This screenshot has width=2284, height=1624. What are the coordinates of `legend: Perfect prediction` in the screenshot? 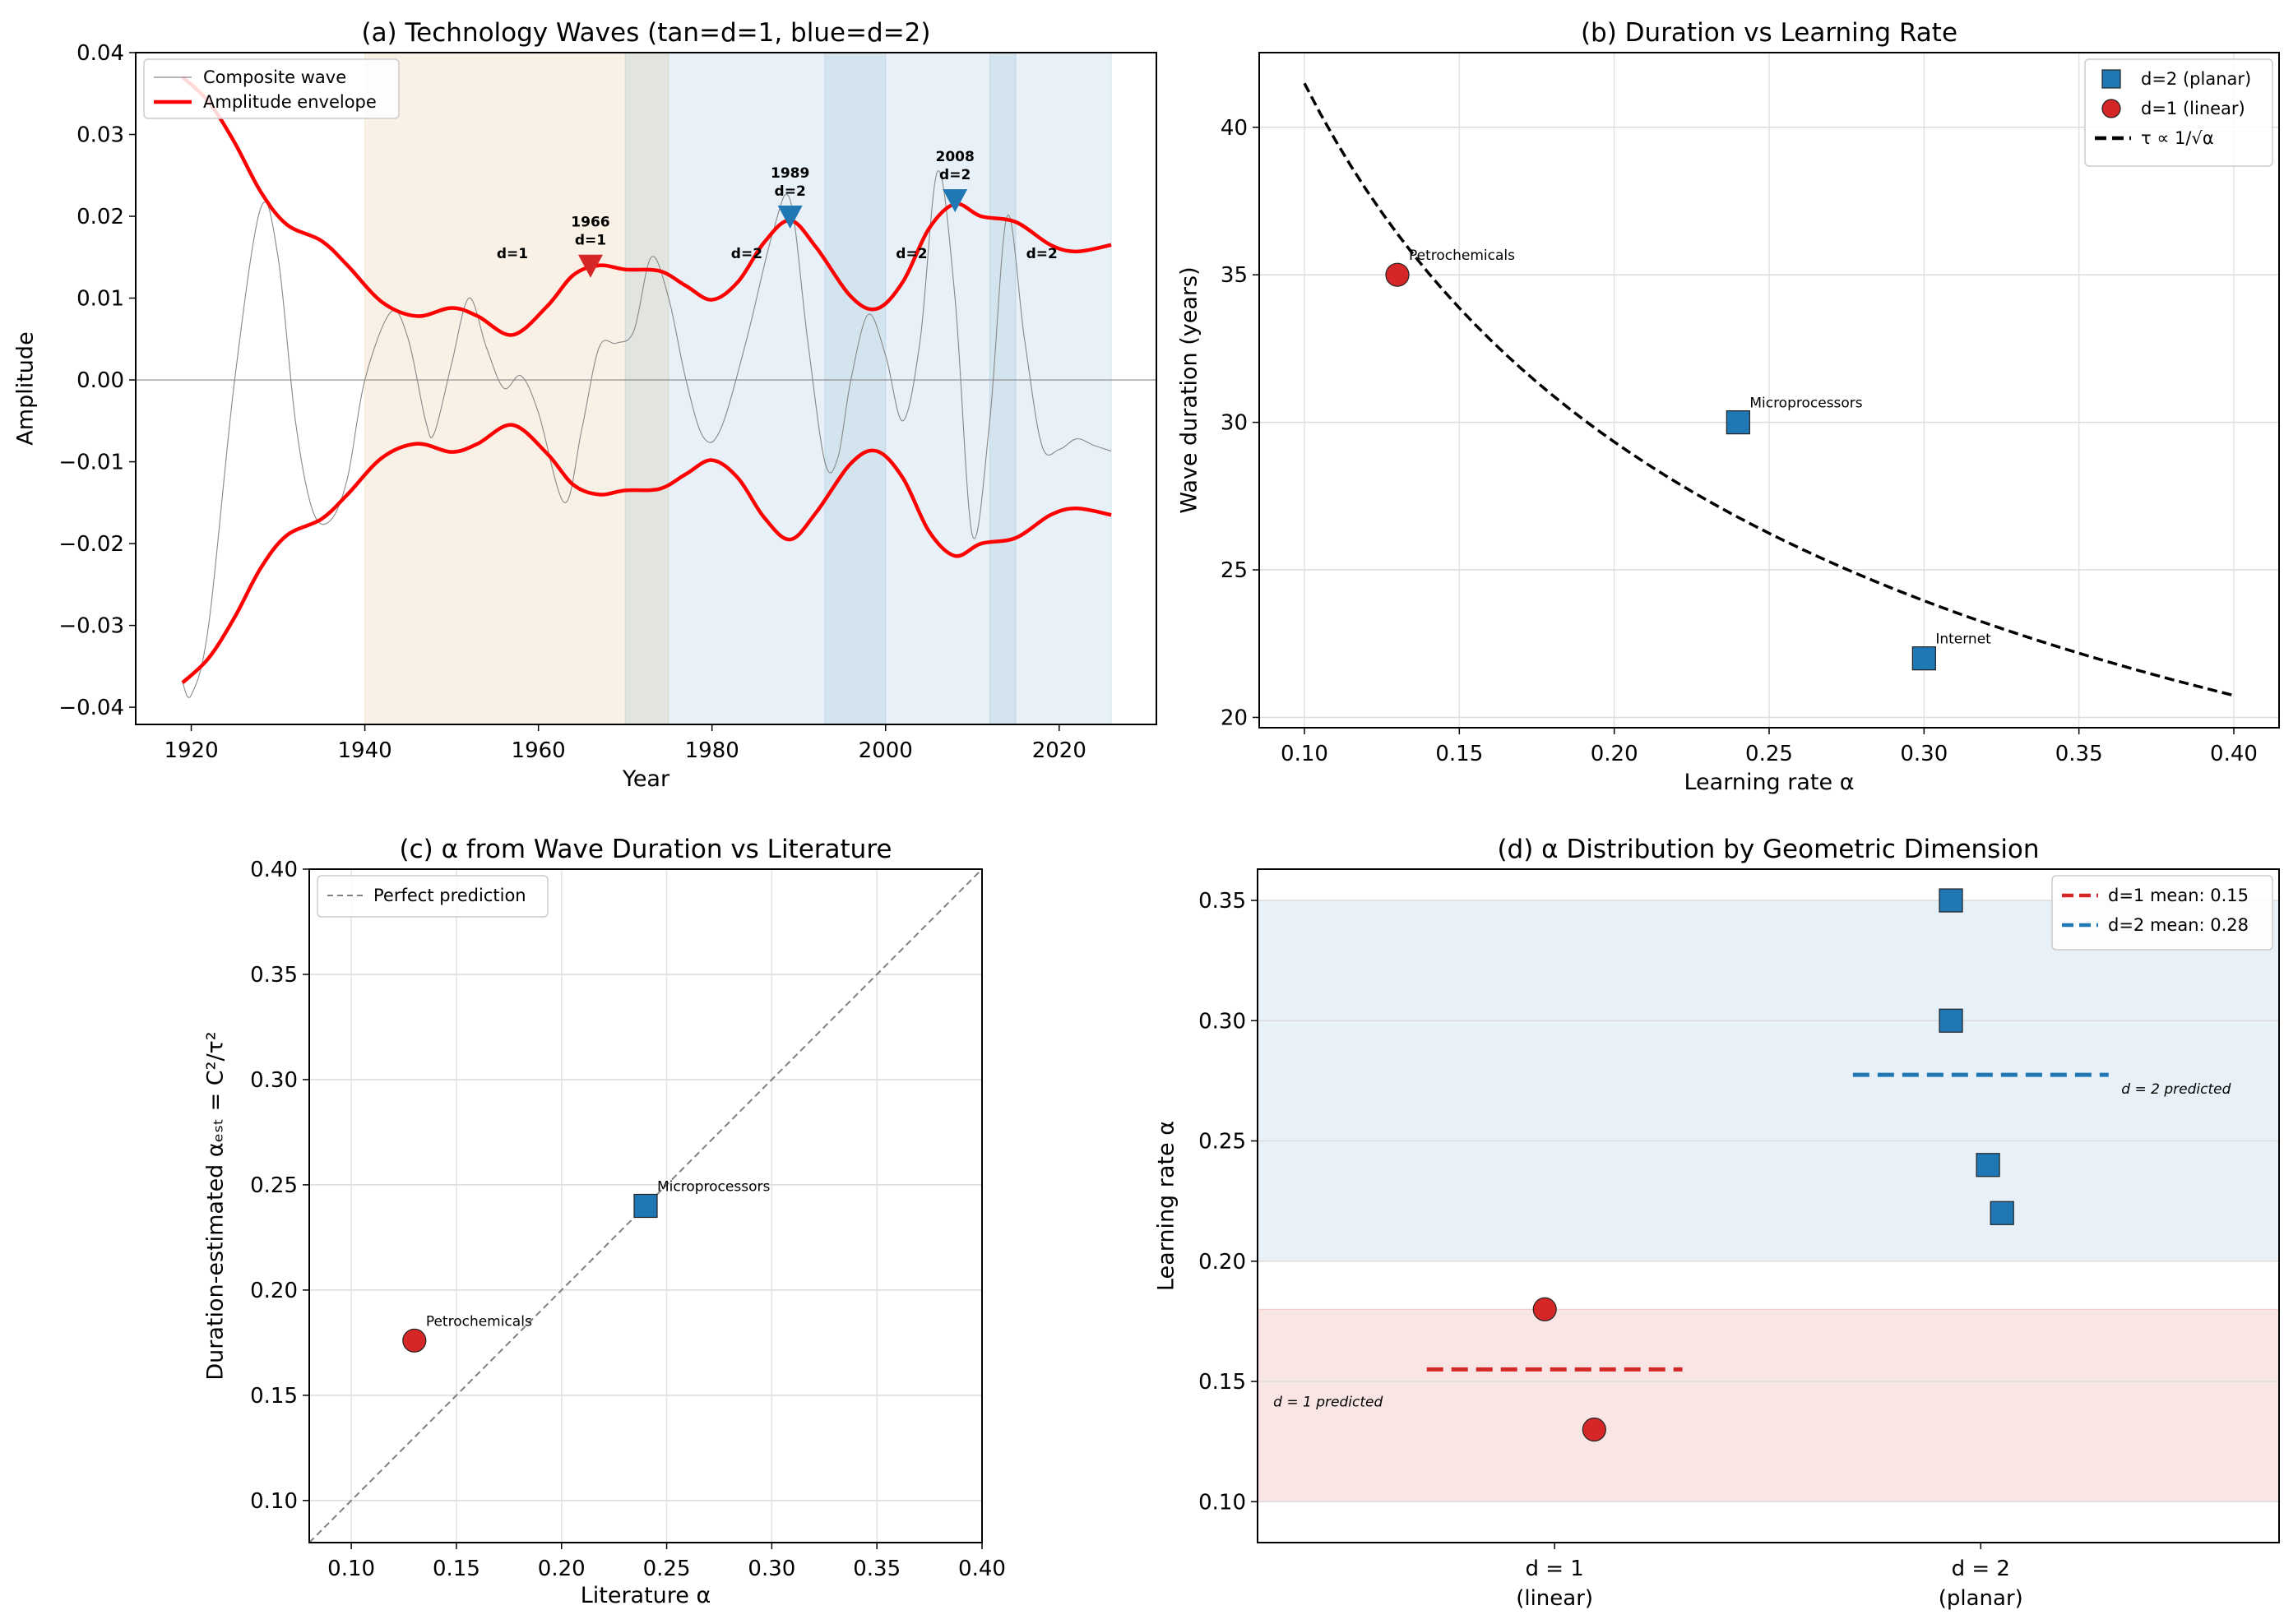 It's located at (433, 896).